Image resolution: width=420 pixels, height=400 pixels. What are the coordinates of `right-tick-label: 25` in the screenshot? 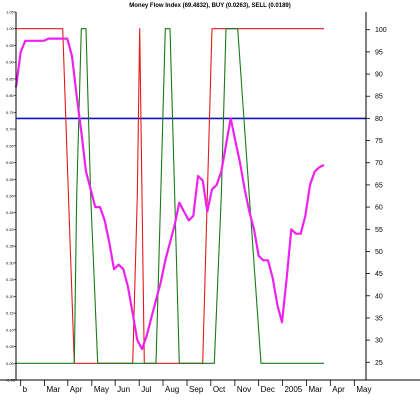 It's located at (379, 363).